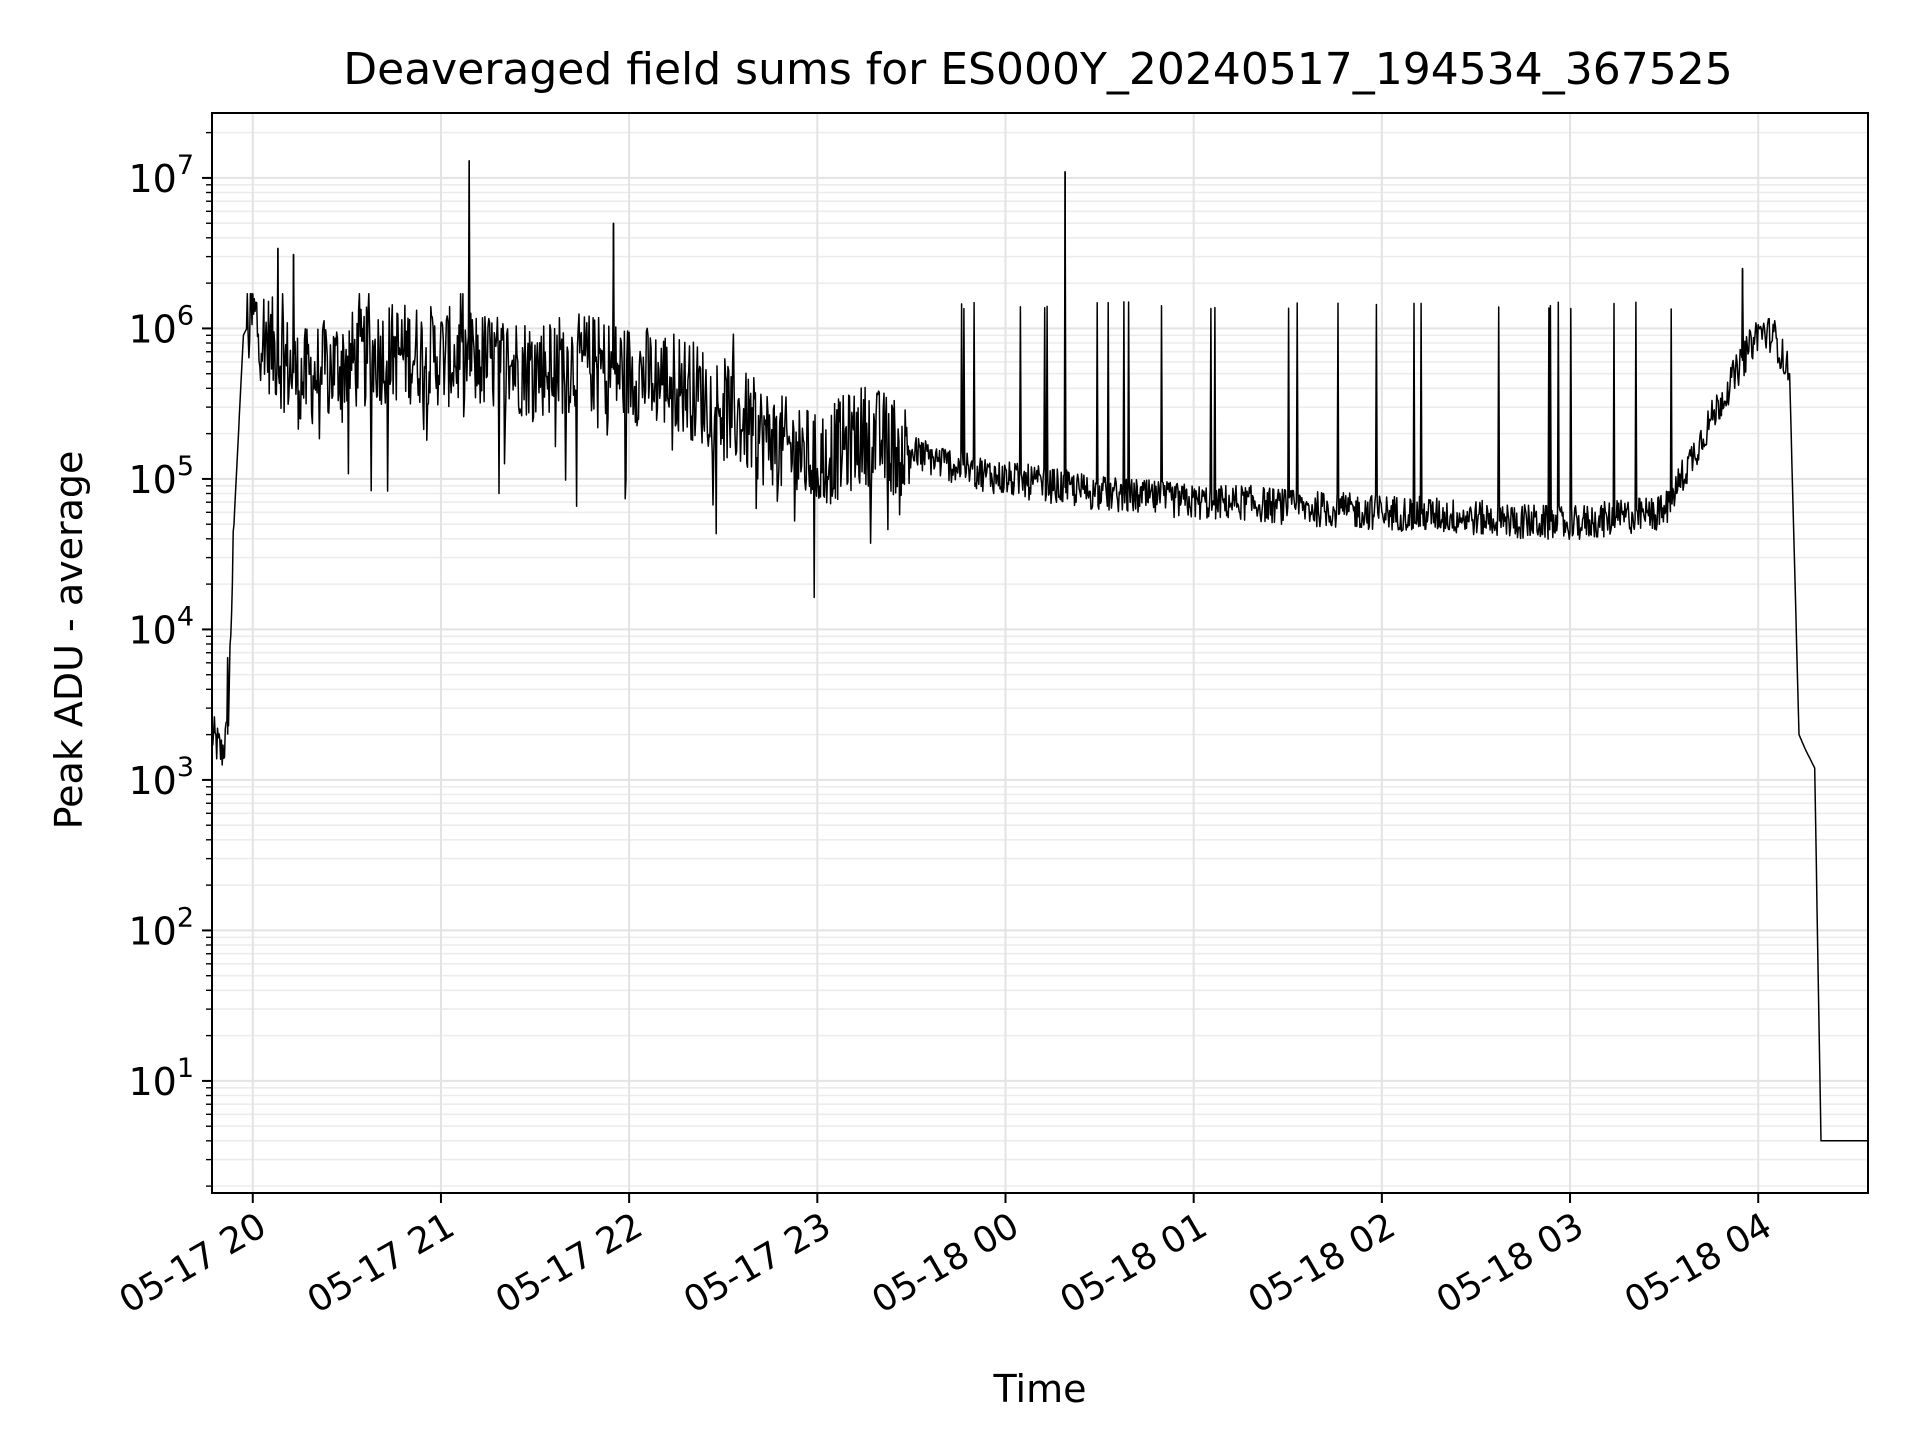 The width and height of the screenshot is (1920, 1440). I want to click on y-tick-label-exponent: 6, so click(185, 315).